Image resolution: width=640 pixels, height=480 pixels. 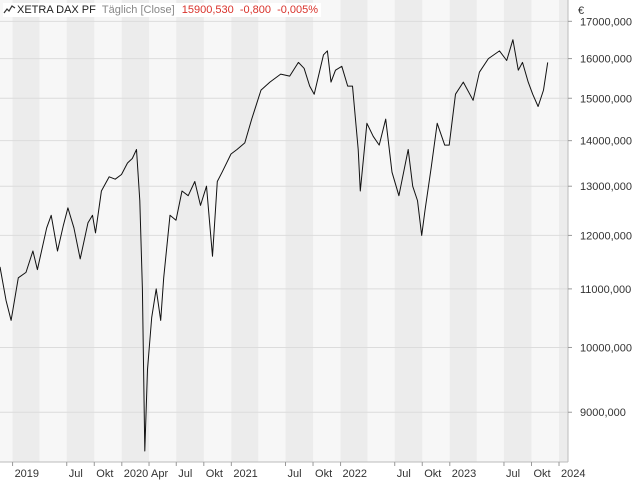 What do you see at coordinates (255, 10) in the screenshot?
I see `price-change: -0,800` at bounding box center [255, 10].